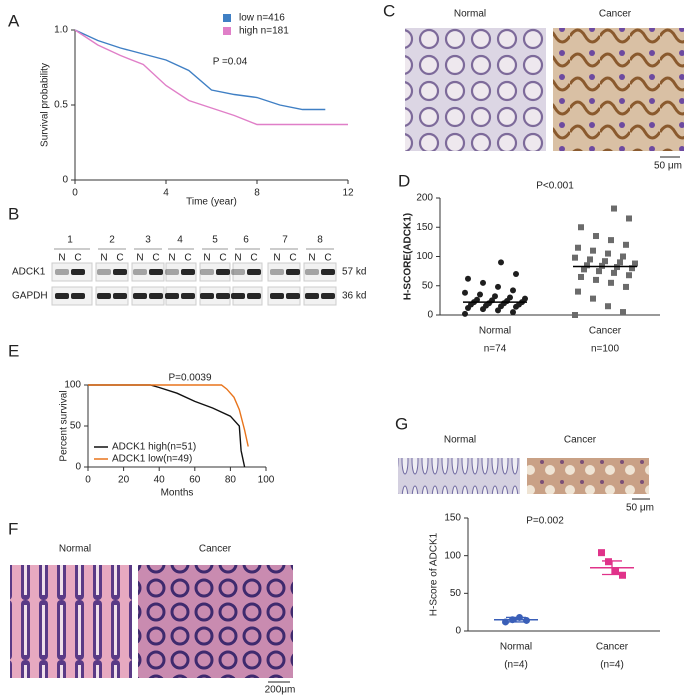  I want to click on x-axis-label: Time (year), so click(211, 202).